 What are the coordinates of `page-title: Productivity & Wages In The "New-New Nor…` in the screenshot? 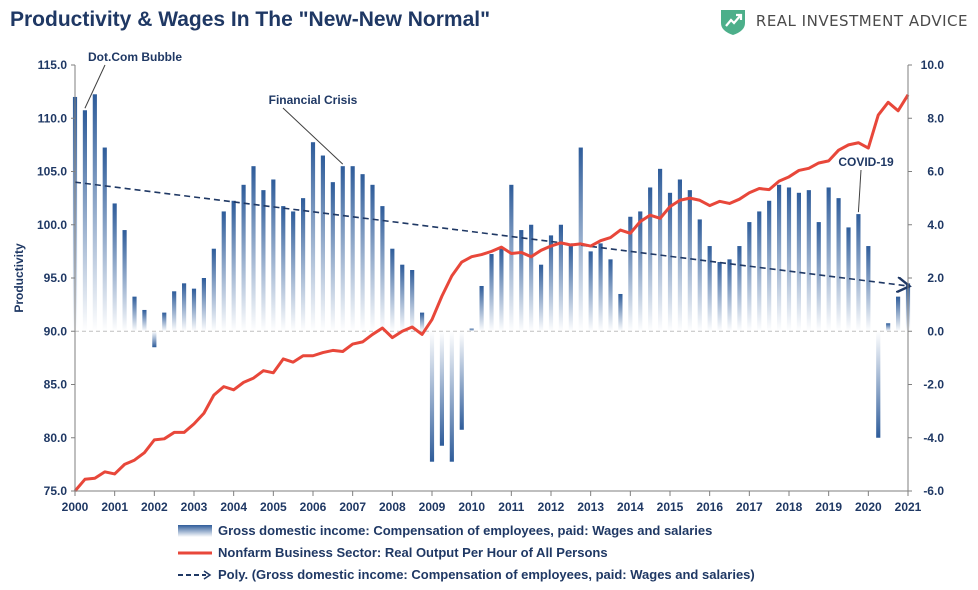 It's located at (250, 19).